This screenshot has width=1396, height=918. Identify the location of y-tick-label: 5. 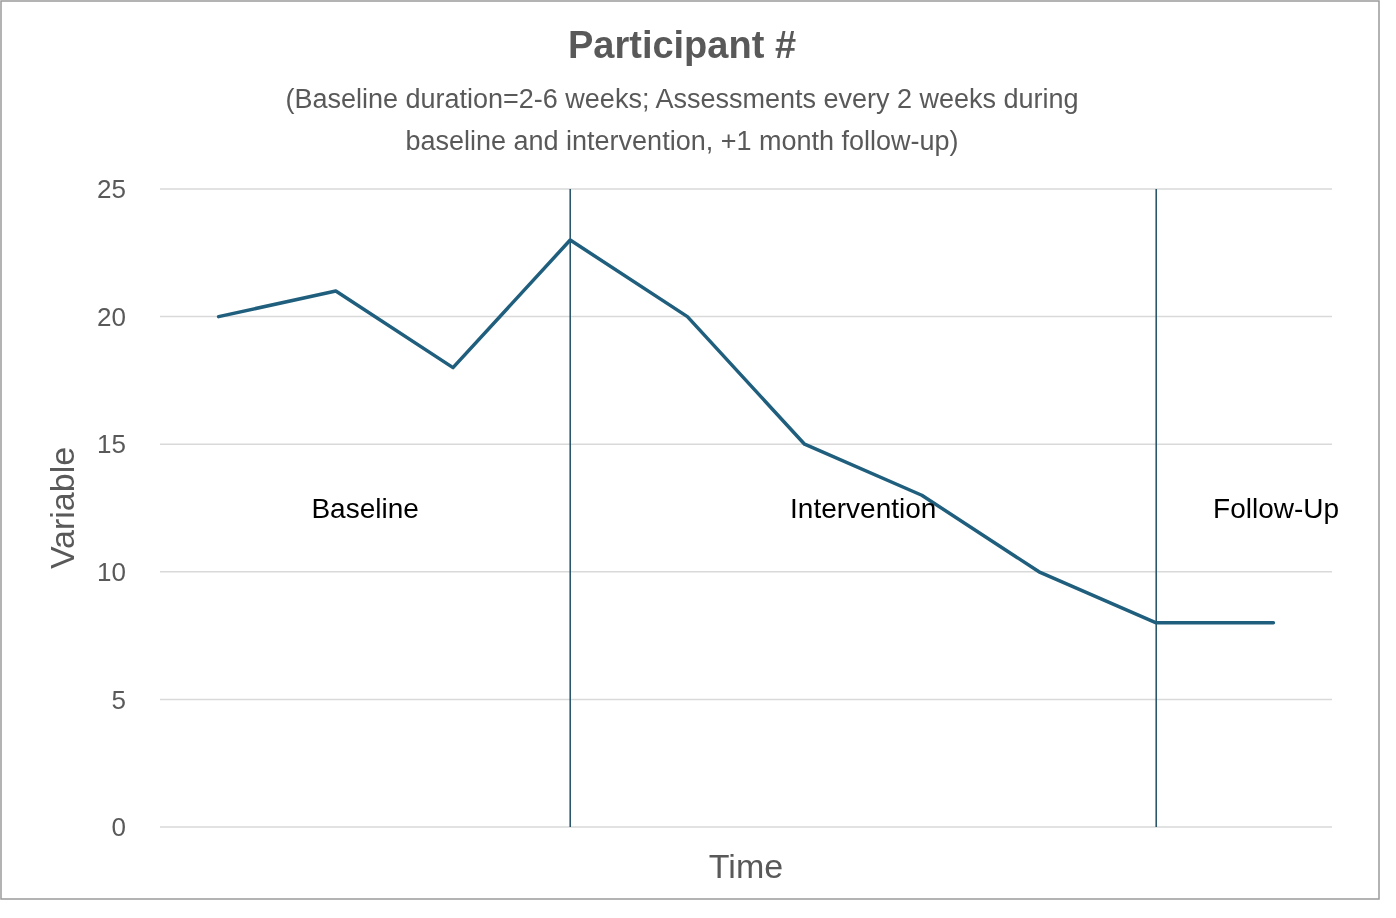
(118, 699).